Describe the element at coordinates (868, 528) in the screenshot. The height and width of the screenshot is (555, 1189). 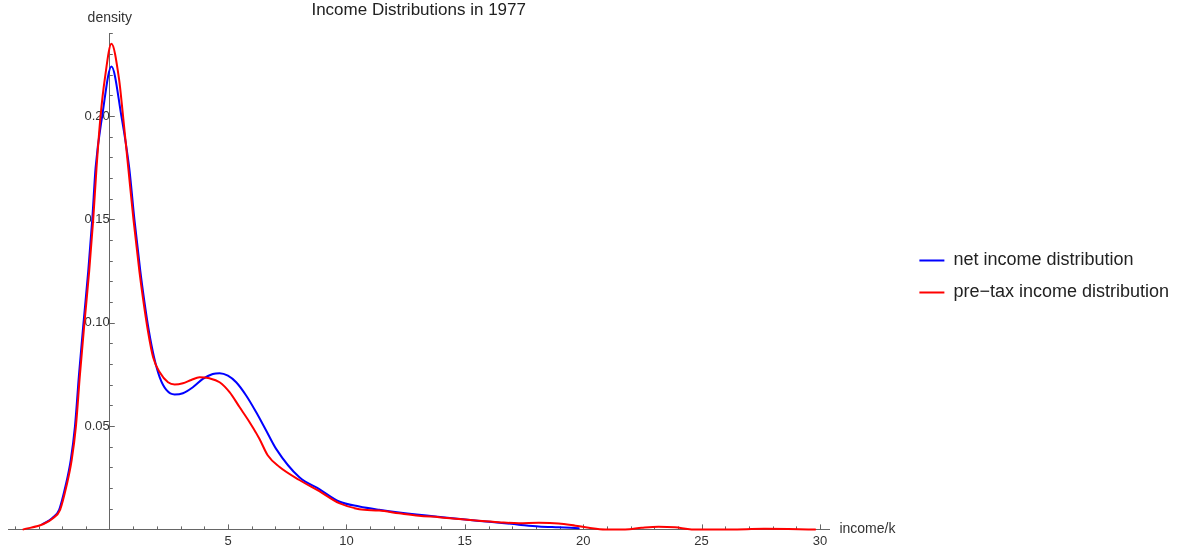
I see `x-axis-title: income/k` at that location.